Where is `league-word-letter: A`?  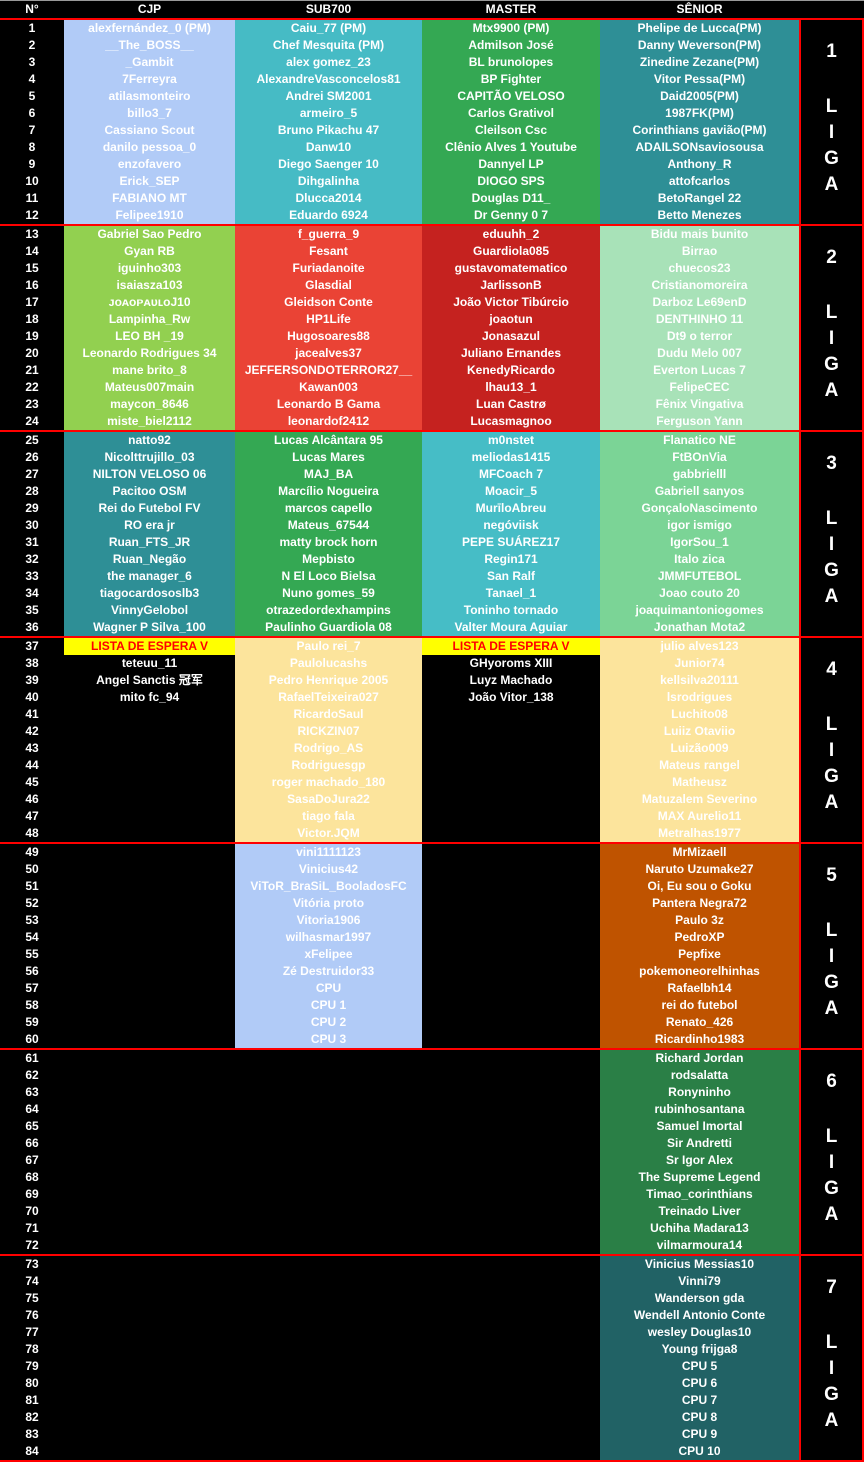
league-word-letter: A is located at coordinates (831, 1008).